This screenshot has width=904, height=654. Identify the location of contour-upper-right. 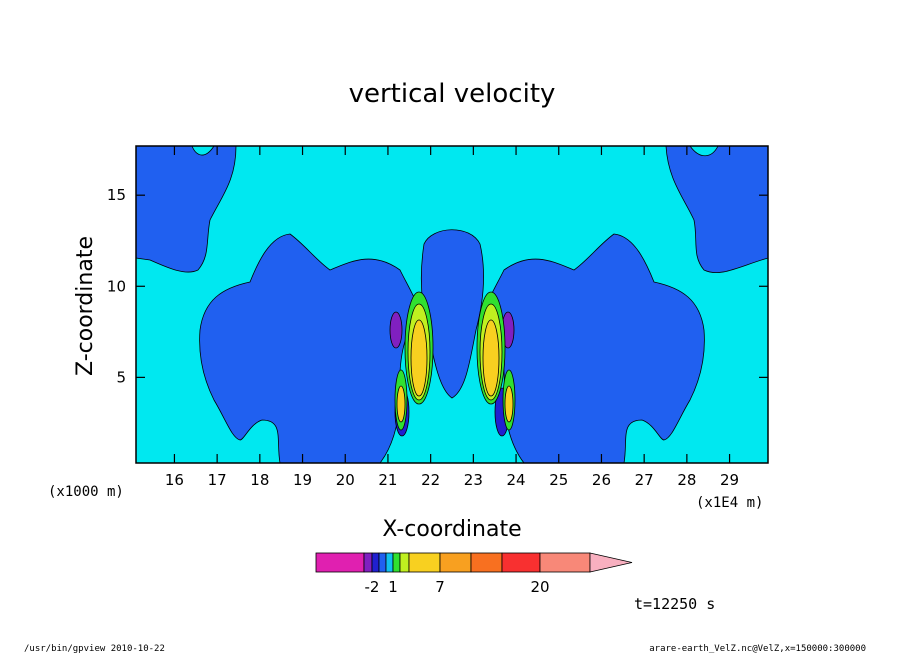
(717, 209).